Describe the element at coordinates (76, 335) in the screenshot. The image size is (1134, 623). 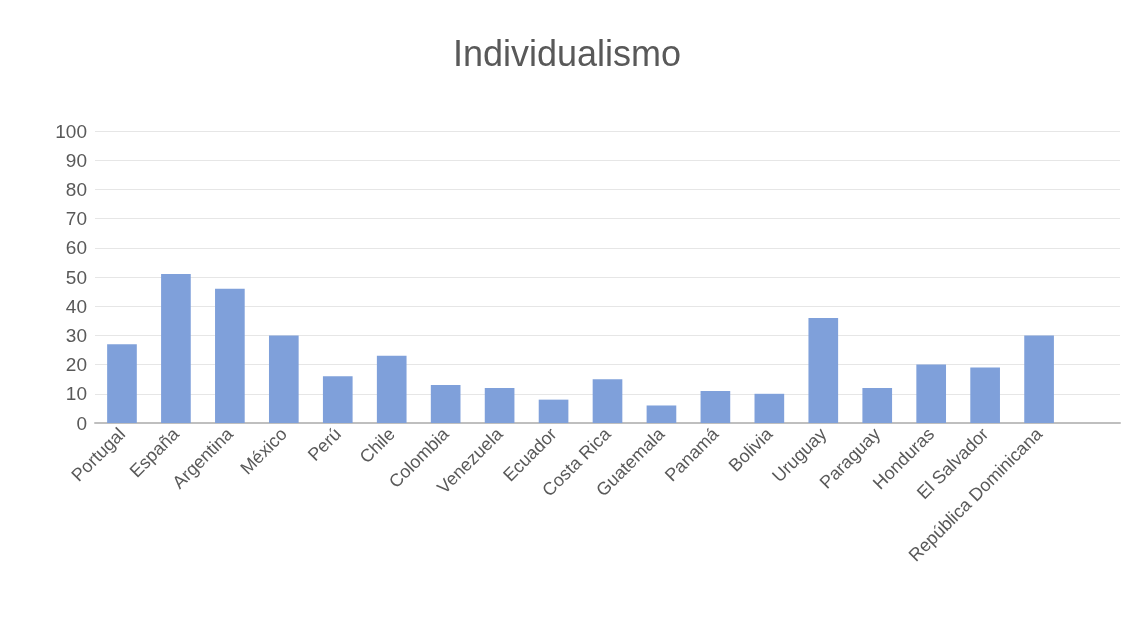
I see `y-tick-label: 30` at that location.